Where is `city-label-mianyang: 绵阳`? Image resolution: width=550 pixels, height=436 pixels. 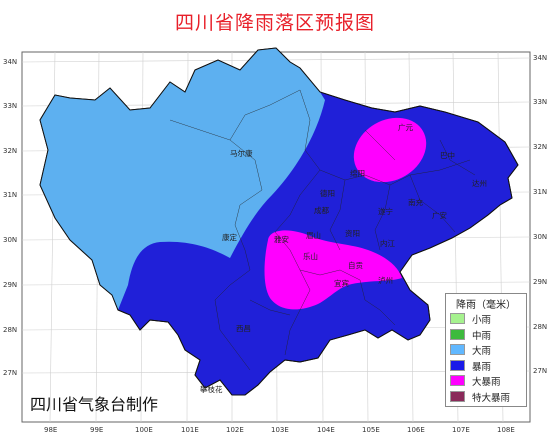 city-label-mianyang: 绵阳 is located at coordinates (357, 173).